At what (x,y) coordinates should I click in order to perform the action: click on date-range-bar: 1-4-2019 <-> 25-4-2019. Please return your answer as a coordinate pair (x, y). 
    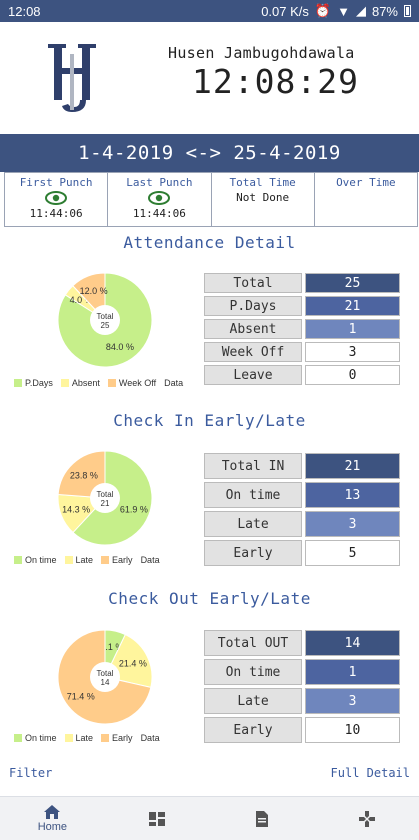
    Looking at the image, I should click on (209, 153).